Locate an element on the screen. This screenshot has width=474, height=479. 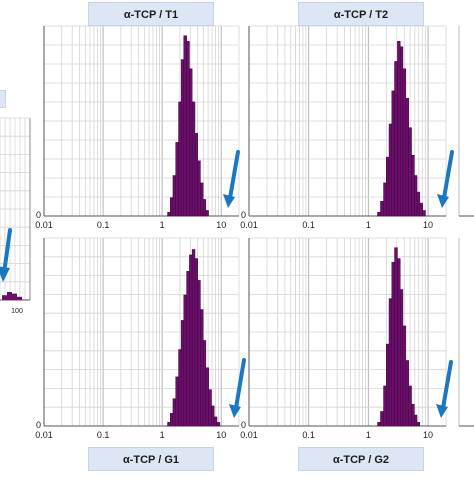
histogram-partial-left: 100 is located at coordinates (15, 216).